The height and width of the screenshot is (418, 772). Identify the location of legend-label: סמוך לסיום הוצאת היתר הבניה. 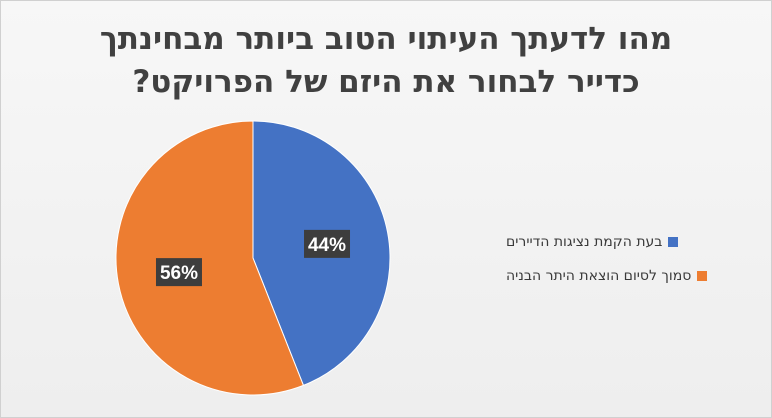
(599, 276).